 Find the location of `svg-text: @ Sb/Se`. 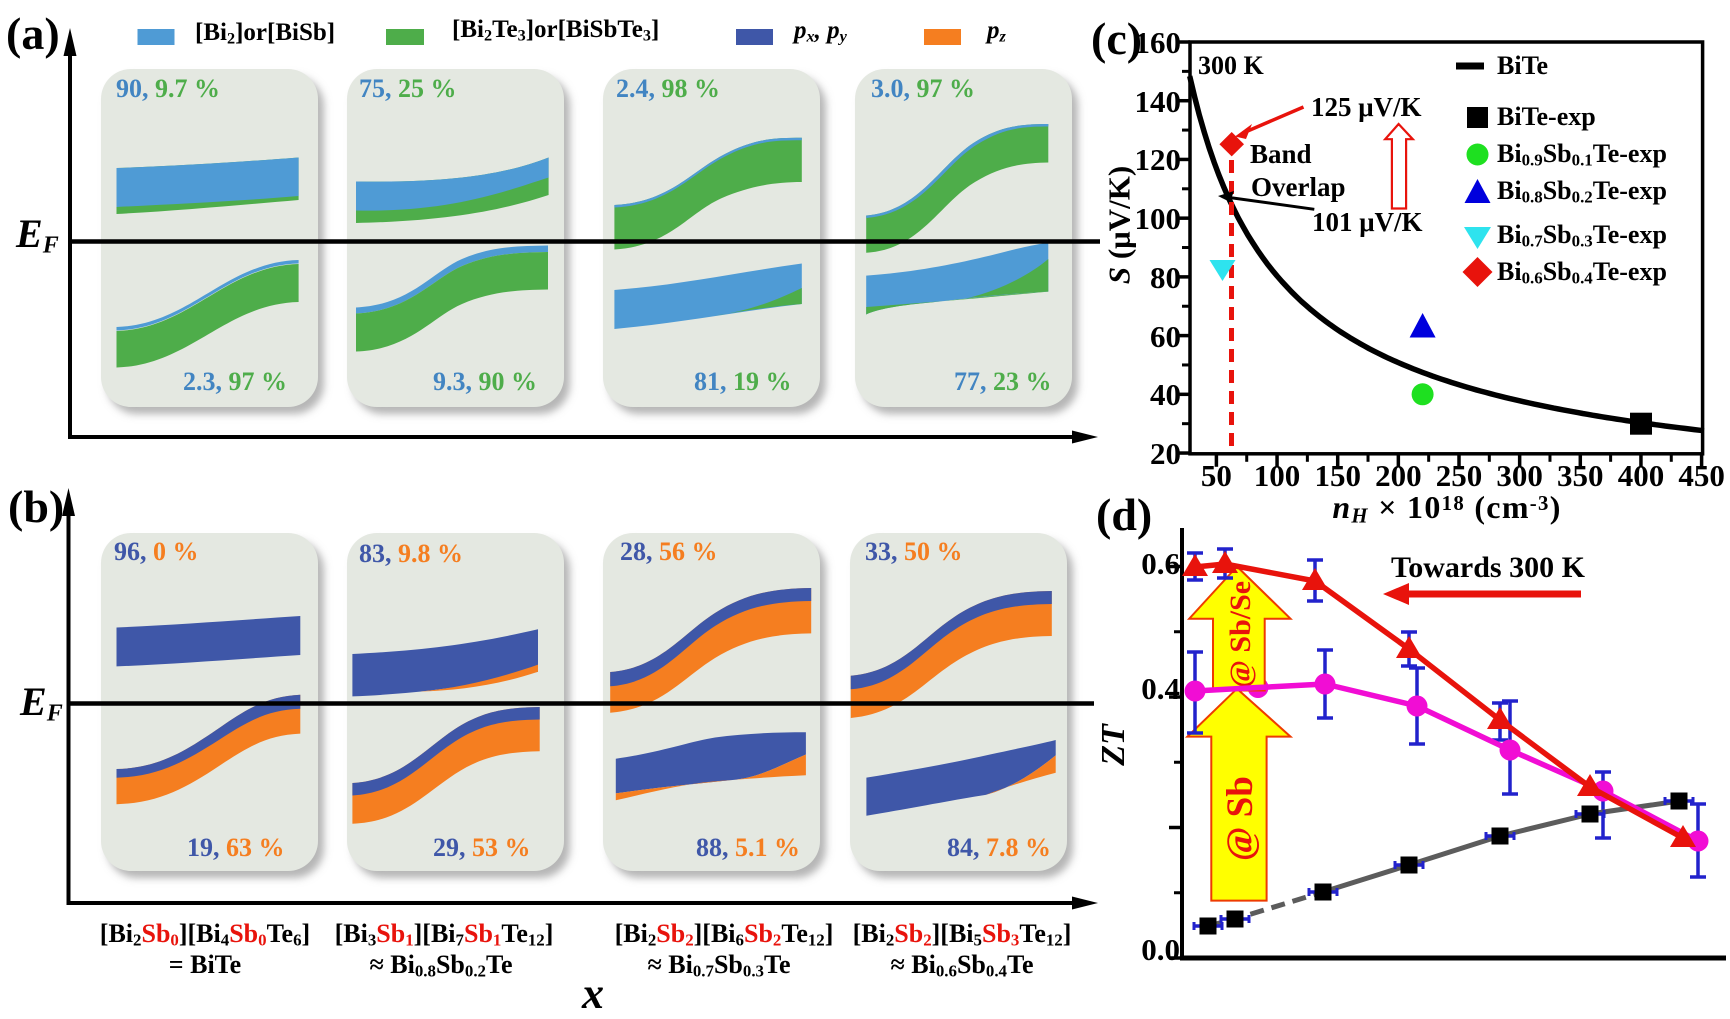

svg-text: @ Sb/Se is located at coordinates (1240, 634).